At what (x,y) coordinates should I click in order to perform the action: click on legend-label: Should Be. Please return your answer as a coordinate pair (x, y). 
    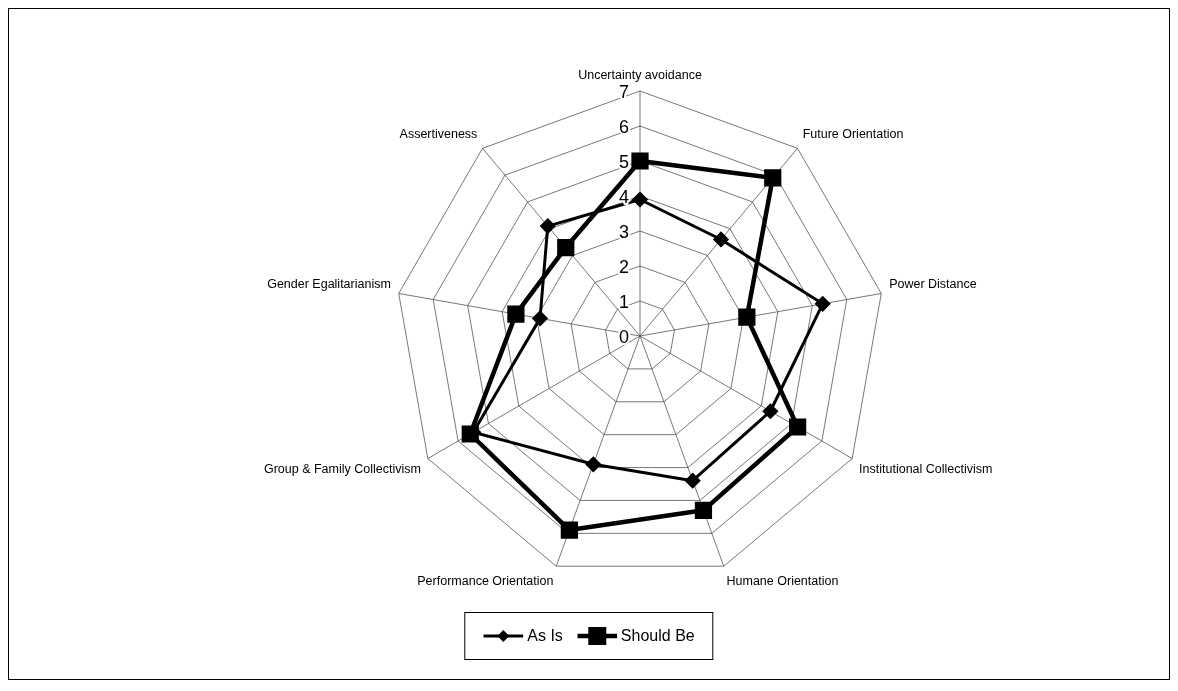
    Looking at the image, I should click on (657, 636).